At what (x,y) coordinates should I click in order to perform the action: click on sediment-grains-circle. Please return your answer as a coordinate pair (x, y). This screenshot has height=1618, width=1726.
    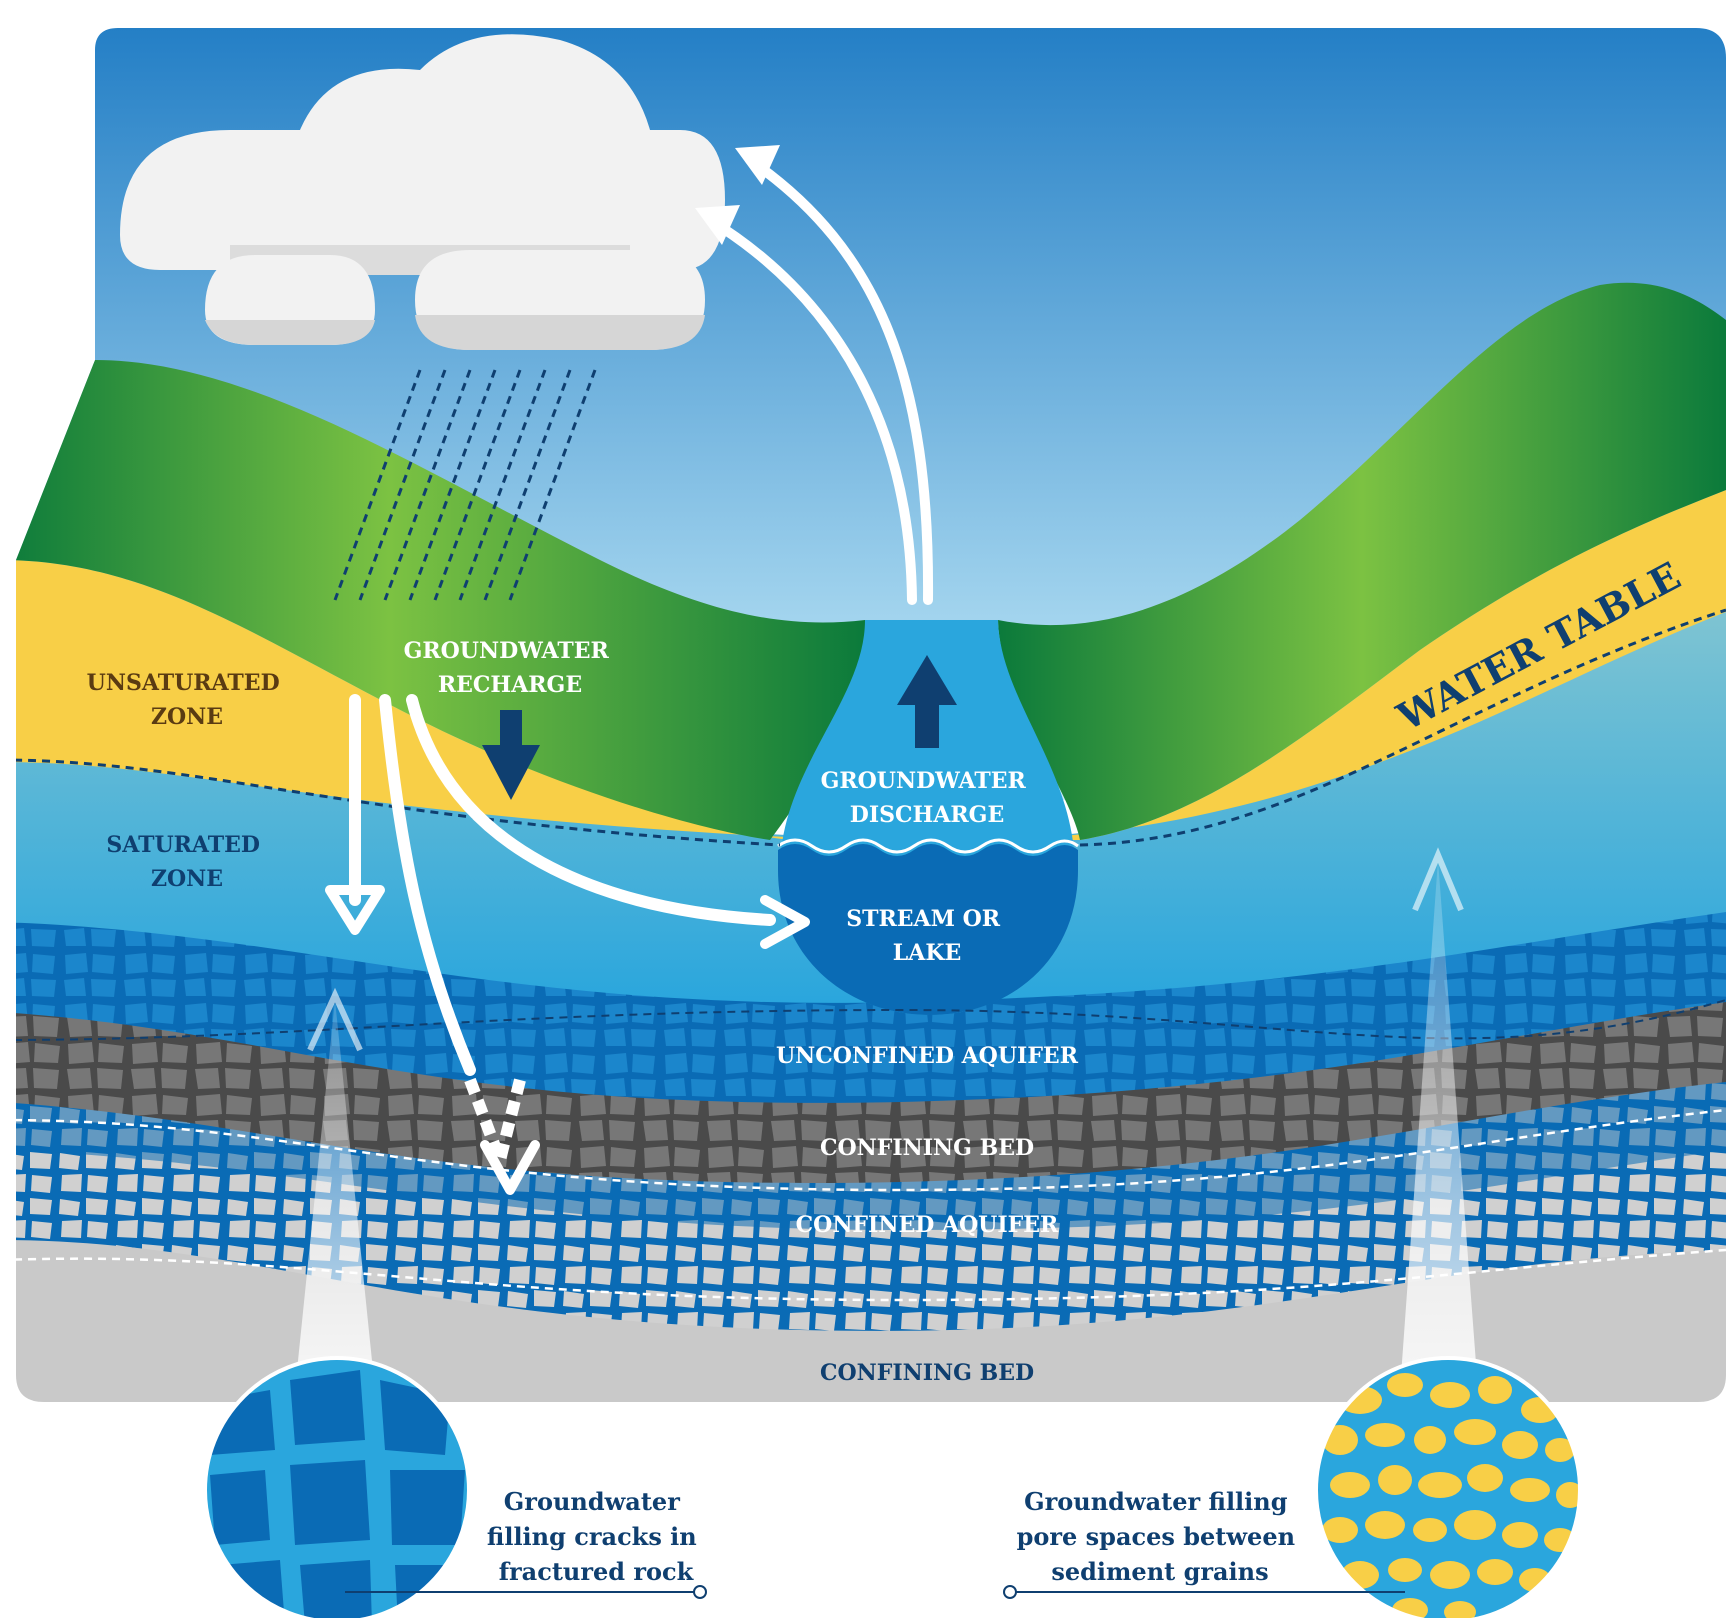
    Looking at the image, I should click on (1448, 1488).